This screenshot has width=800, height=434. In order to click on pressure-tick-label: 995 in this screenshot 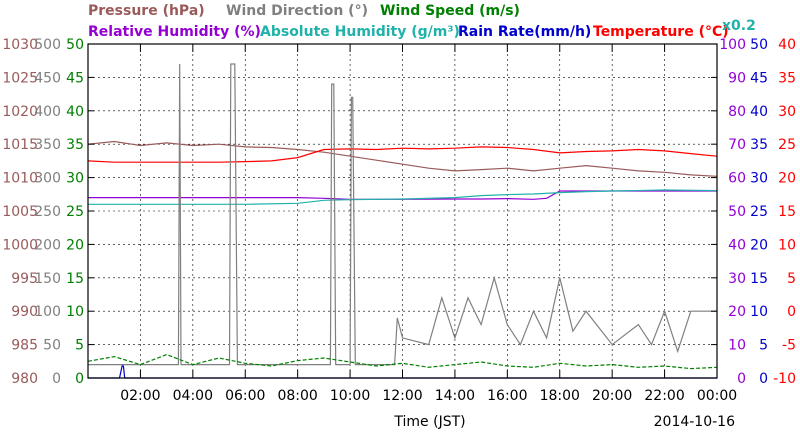, I will do `click(24, 279)`.